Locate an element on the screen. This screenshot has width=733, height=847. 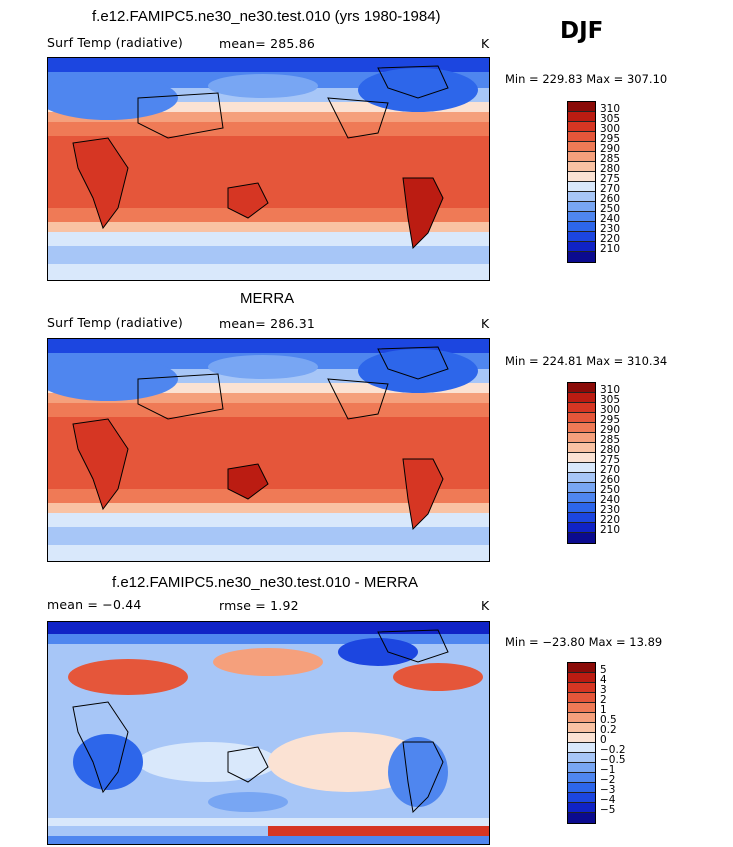
colorbar-tick-label: −2 is located at coordinates (608, 780).